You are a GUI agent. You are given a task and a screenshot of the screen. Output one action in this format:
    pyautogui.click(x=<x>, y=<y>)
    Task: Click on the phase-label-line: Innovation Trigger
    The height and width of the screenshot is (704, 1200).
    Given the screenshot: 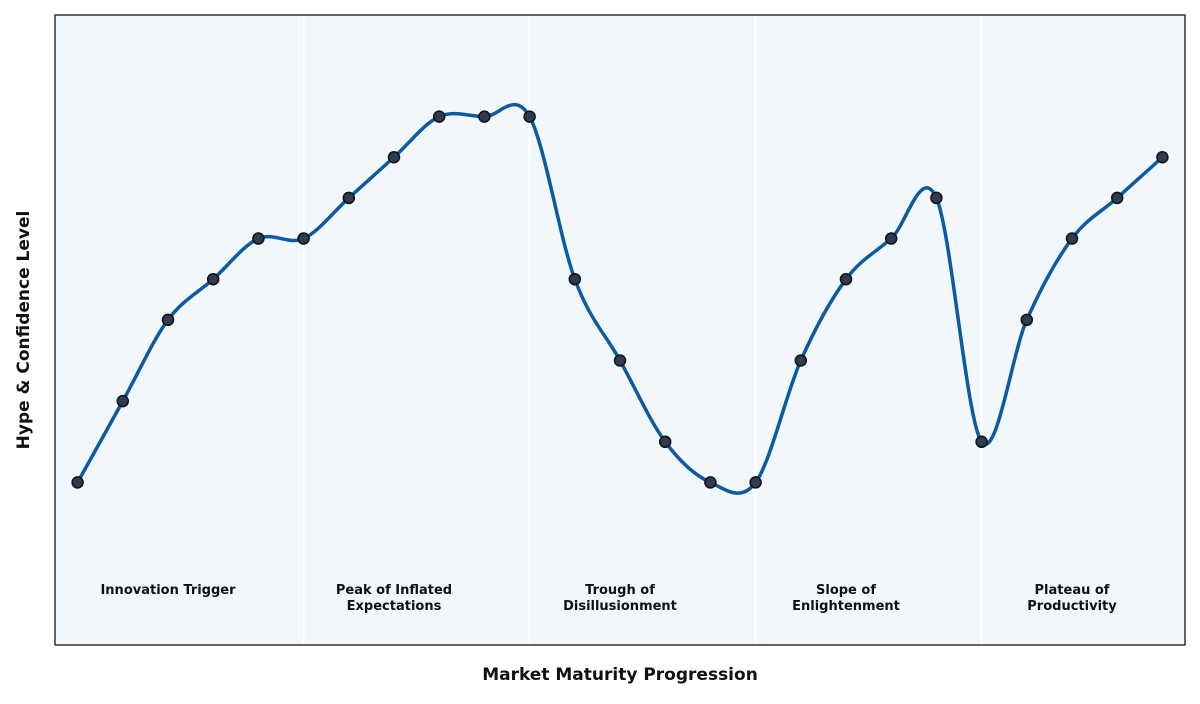 What is the action you would take?
    pyautogui.click(x=168, y=590)
    